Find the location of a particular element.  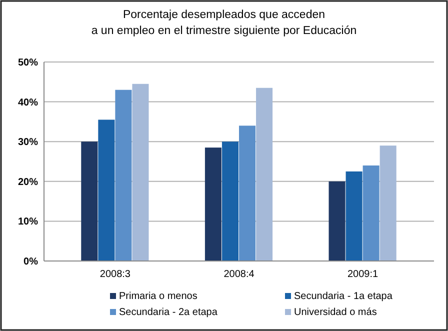

legend-label: Secundaria - 1a etapa is located at coordinates (343, 296).